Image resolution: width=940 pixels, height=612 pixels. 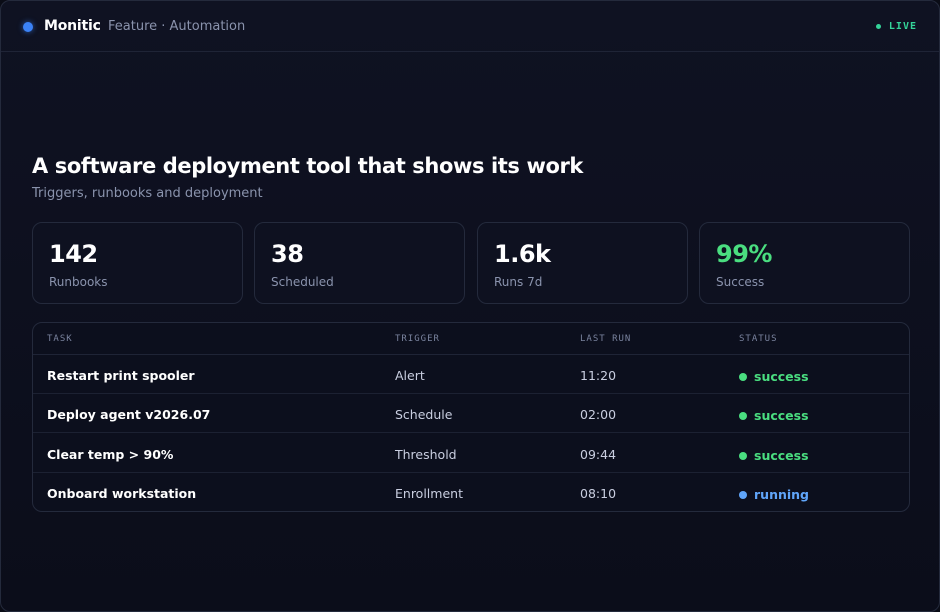 I want to click on task-name: Deploy agent v2026.07, so click(x=129, y=414).